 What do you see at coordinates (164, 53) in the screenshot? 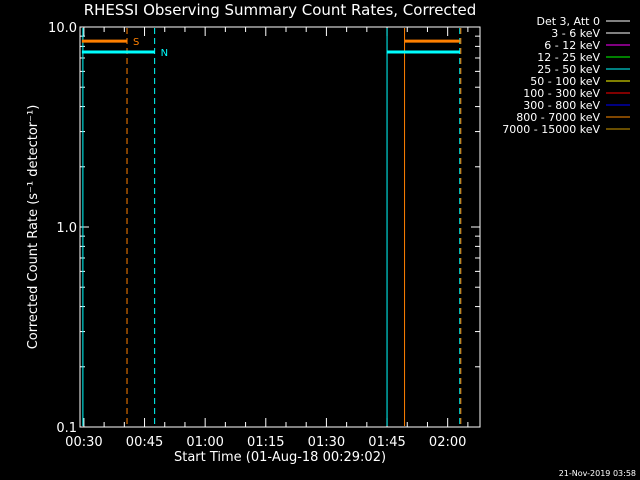
I see `flag-label-n: N` at bounding box center [164, 53].